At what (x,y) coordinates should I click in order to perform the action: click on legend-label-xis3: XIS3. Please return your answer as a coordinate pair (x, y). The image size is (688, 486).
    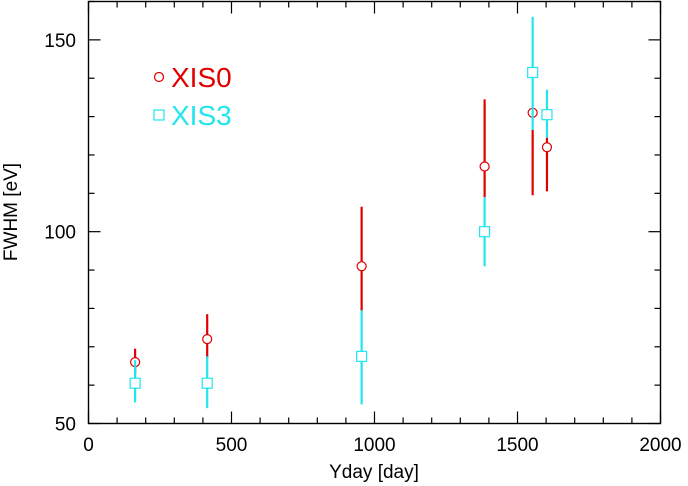
    Looking at the image, I should click on (201, 115).